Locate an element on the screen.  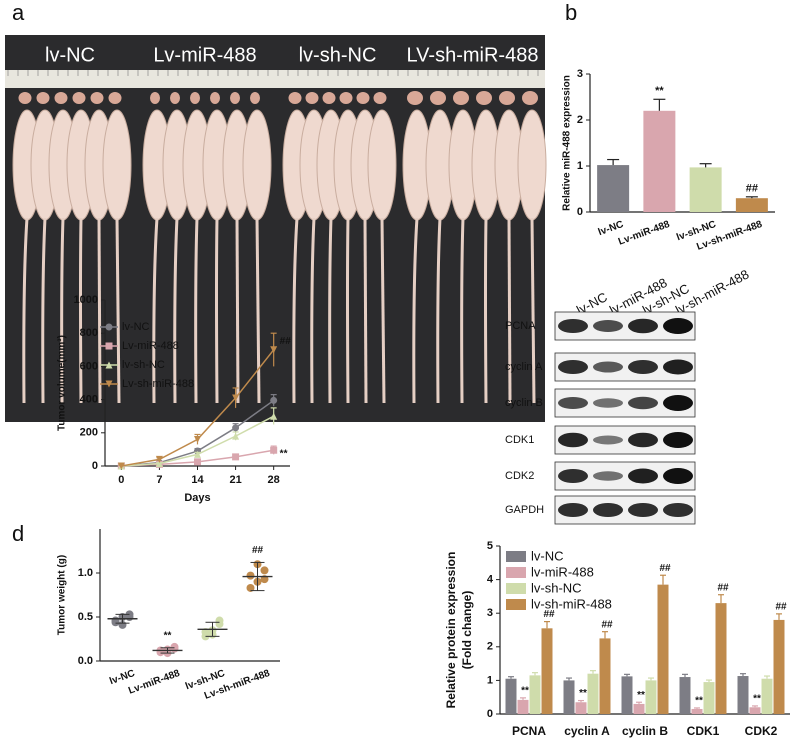
x-tick-label: 14 is located at coordinates (197, 480).